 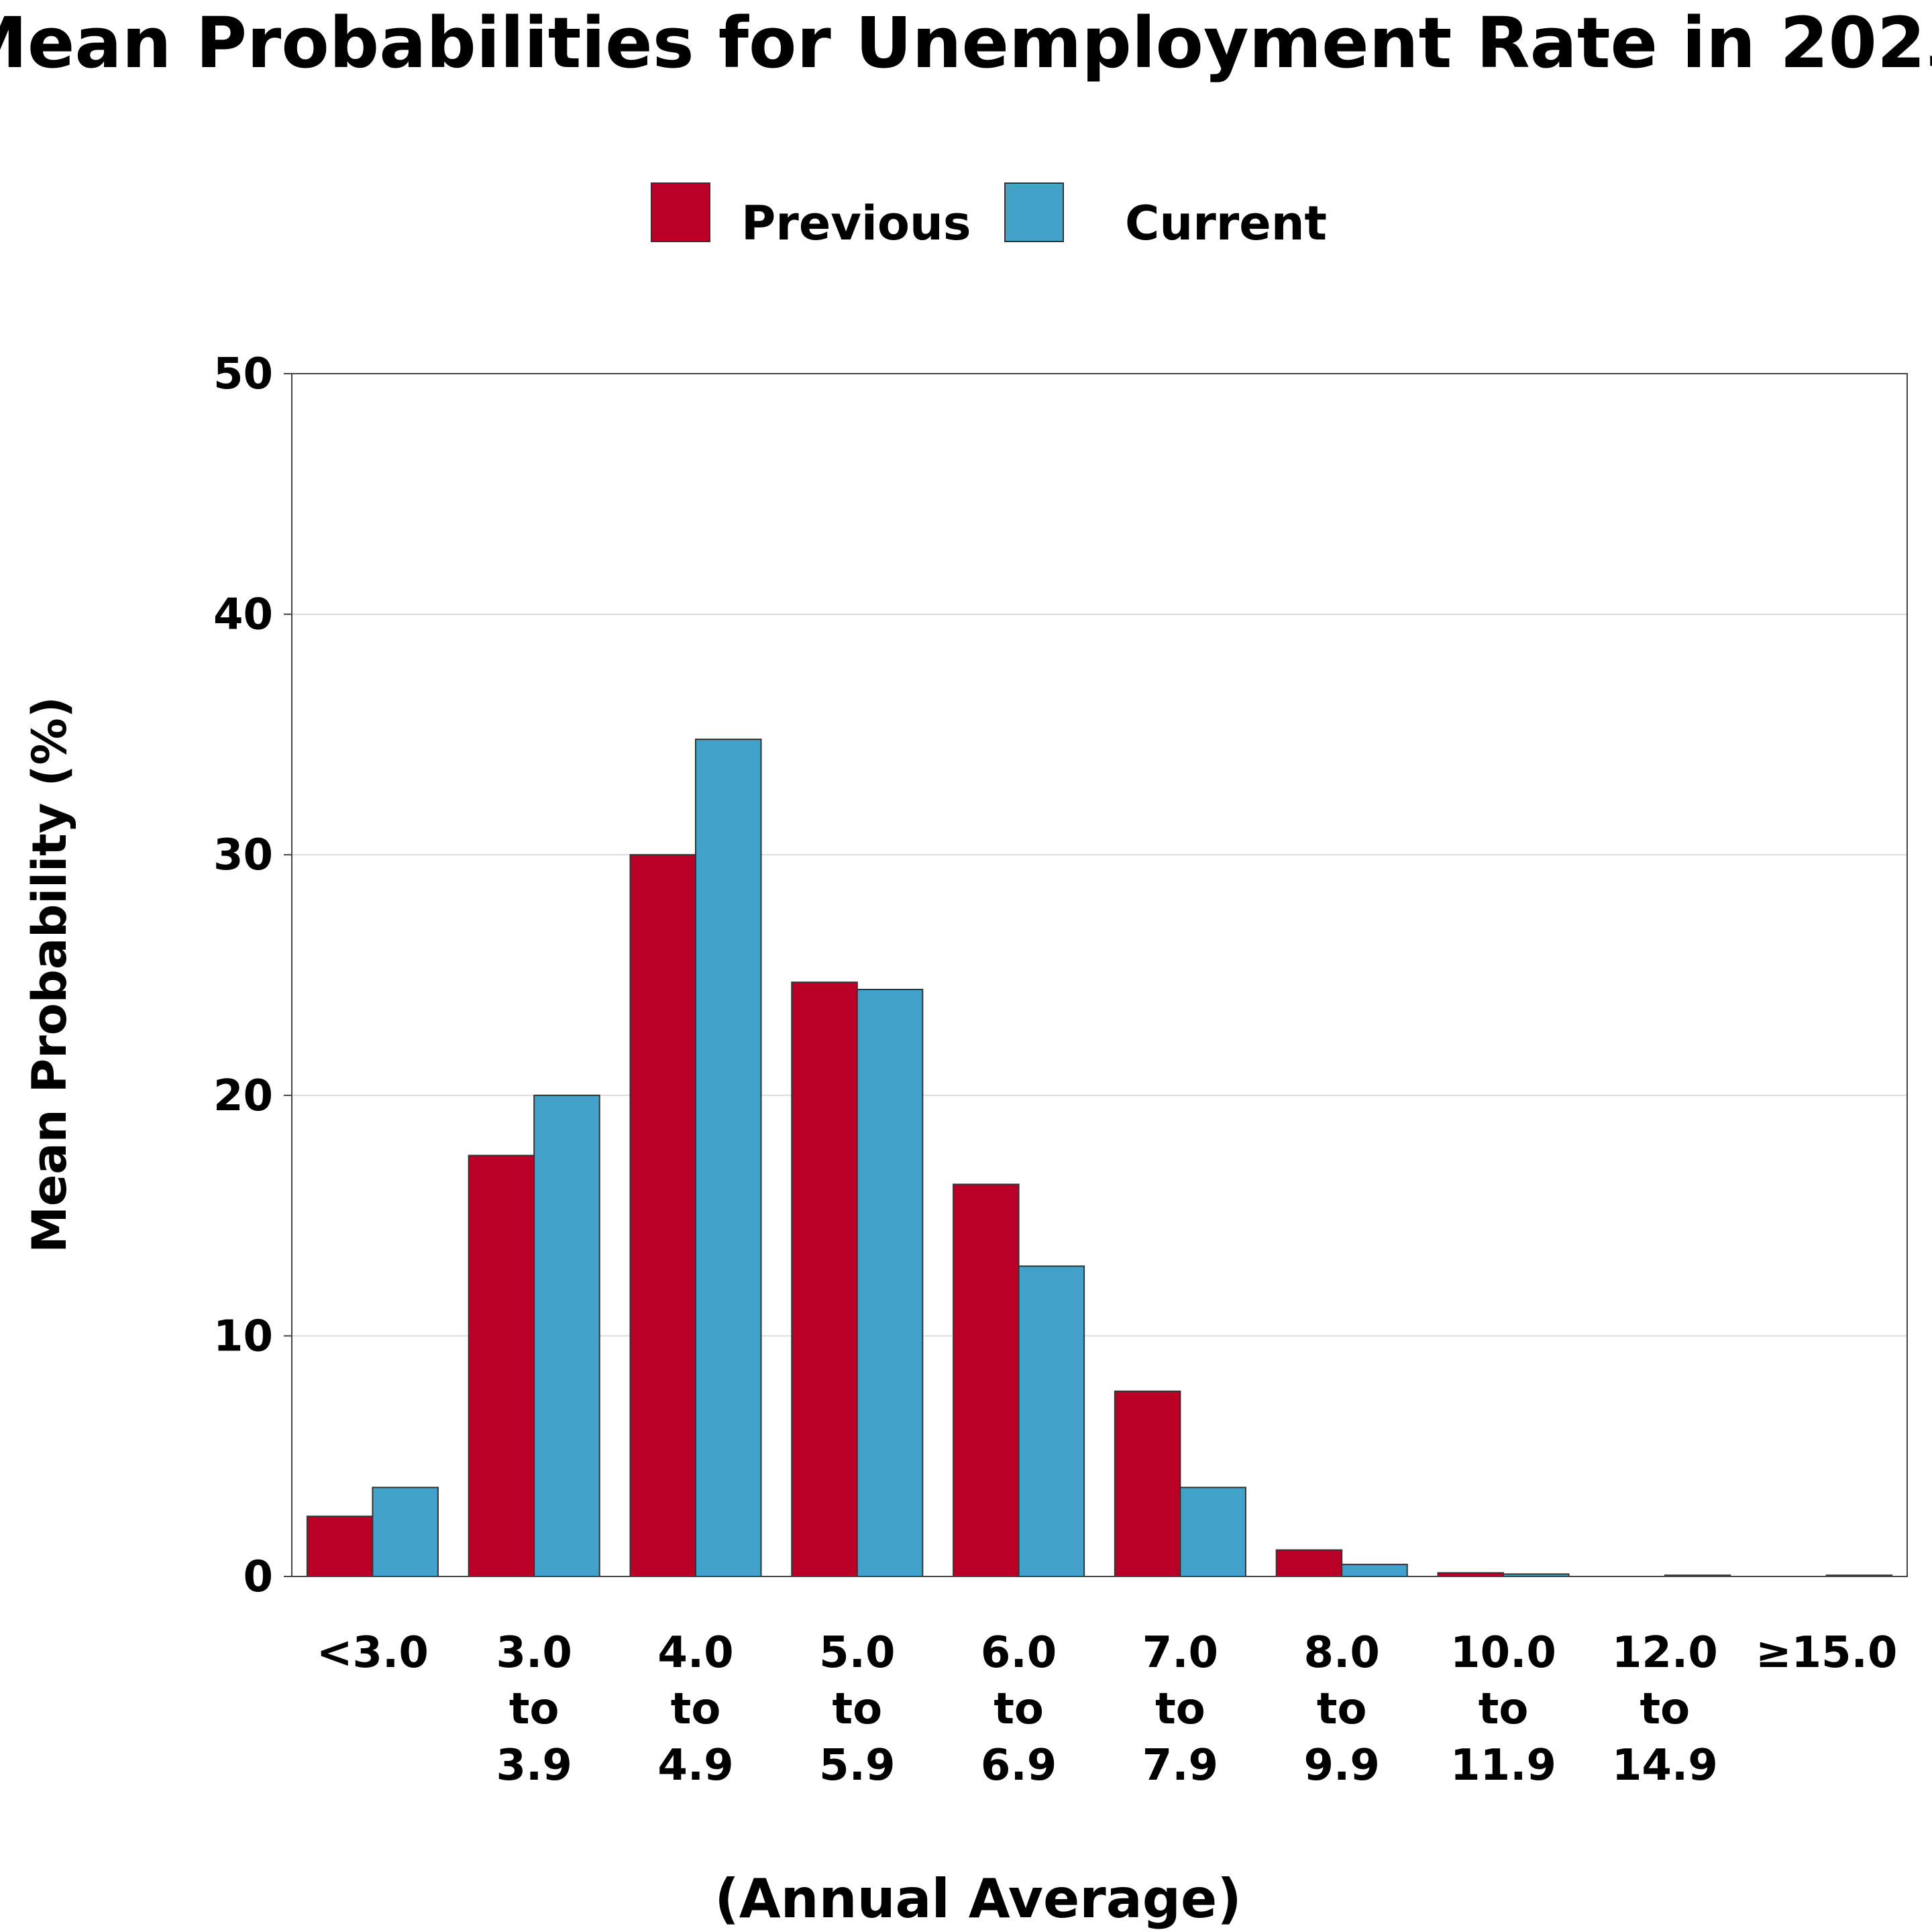 I want to click on legend-label-previous: Previous, so click(x=856, y=223).